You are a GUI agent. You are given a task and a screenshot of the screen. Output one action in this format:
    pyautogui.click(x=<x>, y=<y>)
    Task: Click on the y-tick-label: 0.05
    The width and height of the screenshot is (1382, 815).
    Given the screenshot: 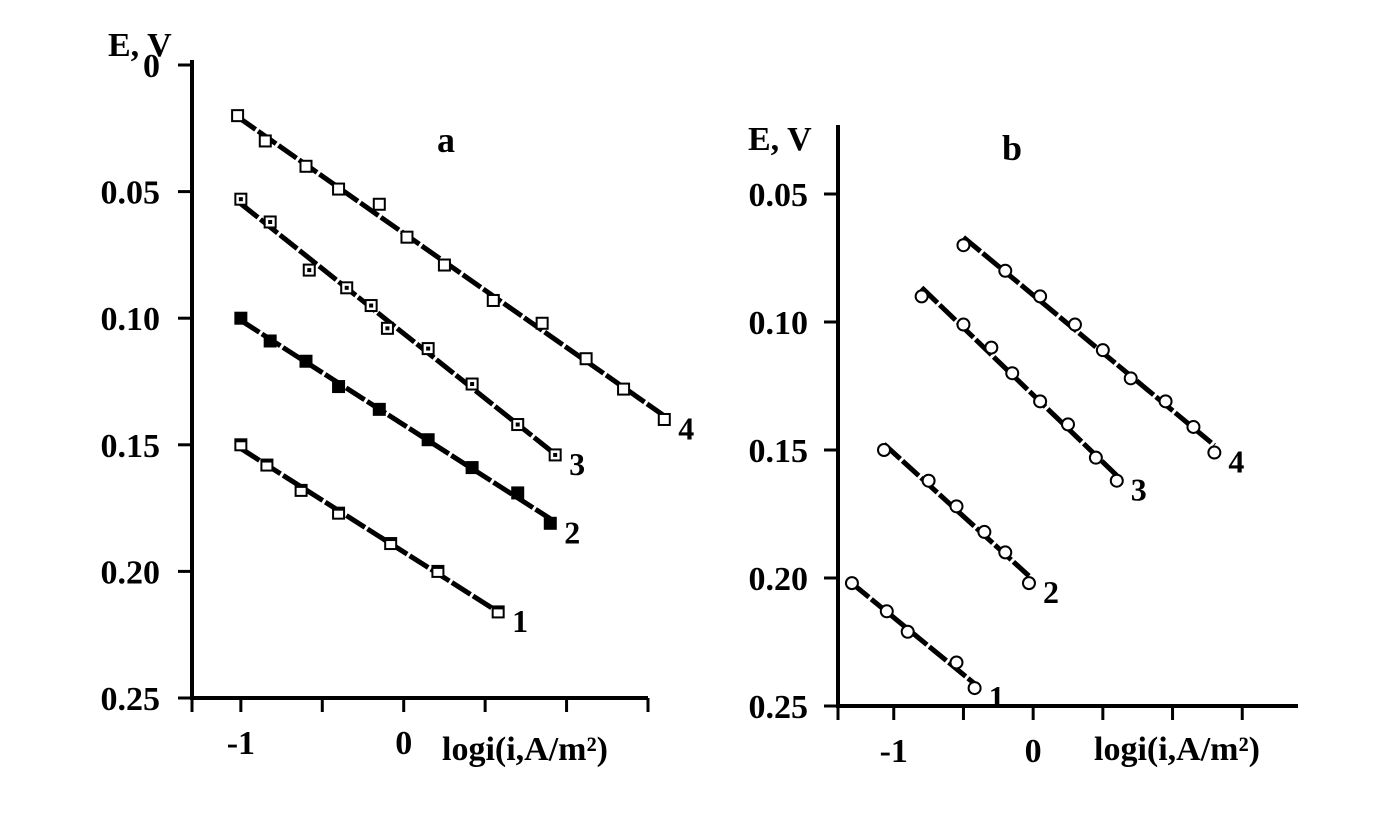 What is the action you would take?
    pyautogui.click(x=779, y=195)
    